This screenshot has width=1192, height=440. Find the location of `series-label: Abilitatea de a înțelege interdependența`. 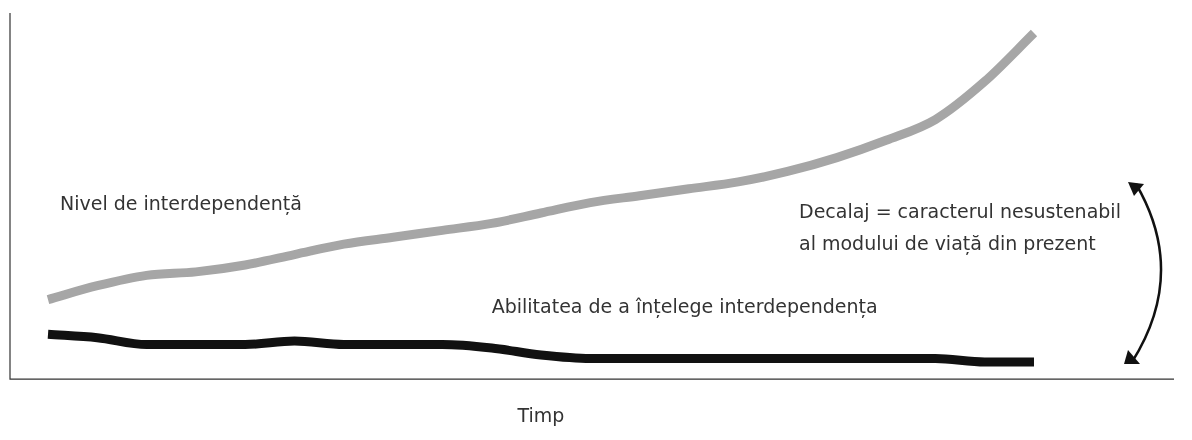

series-label: Abilitatea de a înțelege interdependența is located at coordinates (684, 306).